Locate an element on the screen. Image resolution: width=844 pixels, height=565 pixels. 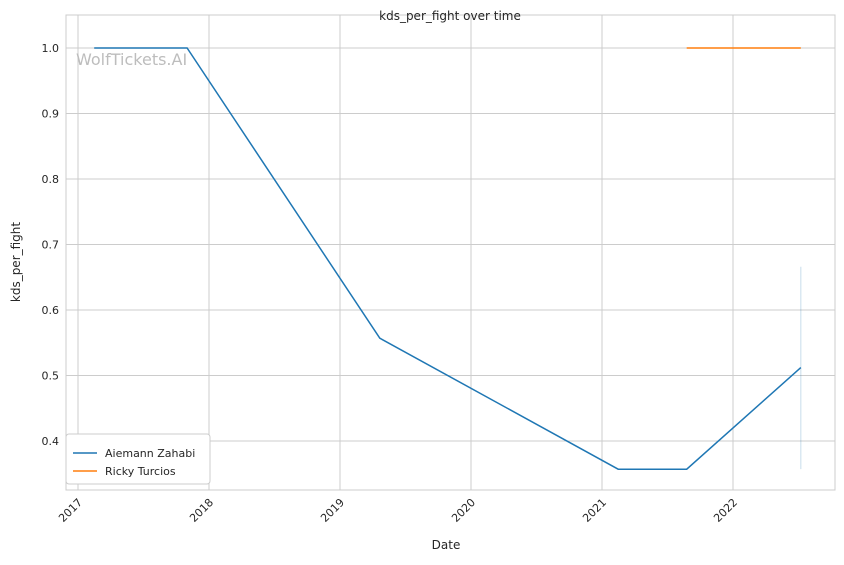
x-axis-label: Date is located at coordinates (446, 545).